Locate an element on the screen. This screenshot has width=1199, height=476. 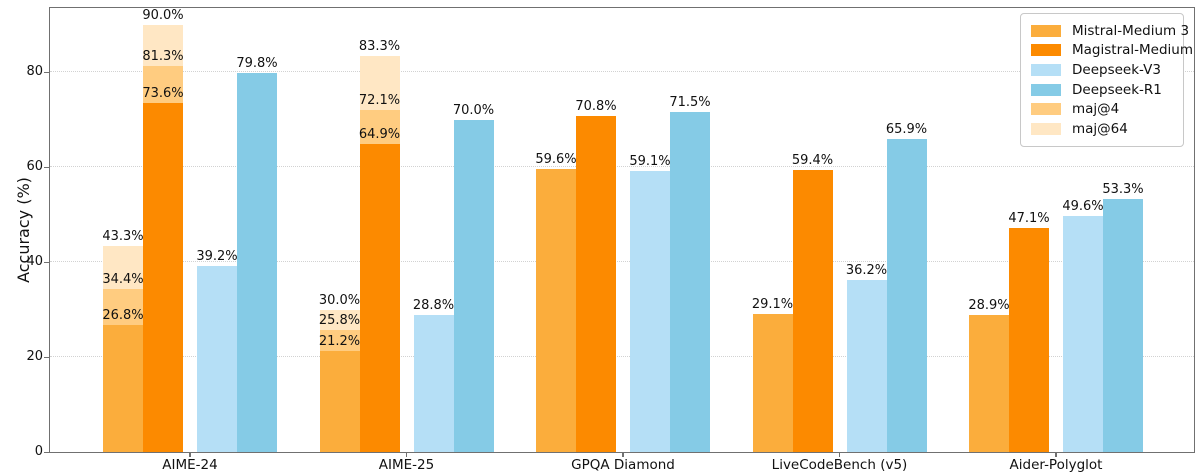
bar-value-label: 72.1% is located at coordinates (379, 100).